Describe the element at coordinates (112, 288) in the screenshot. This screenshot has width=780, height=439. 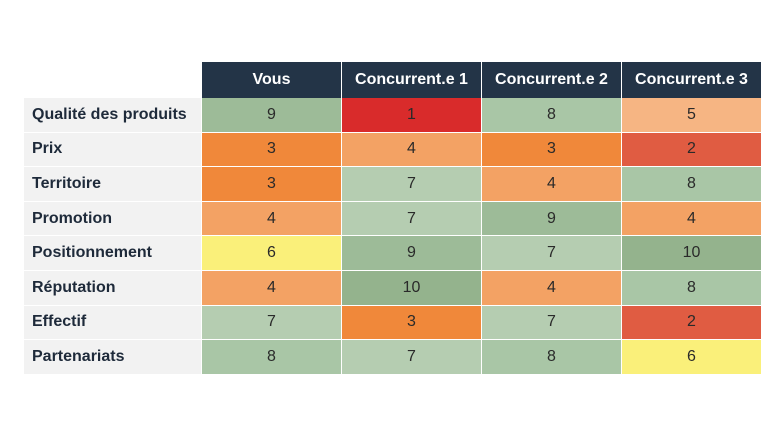
I see `row-label: Réputation` at that location.